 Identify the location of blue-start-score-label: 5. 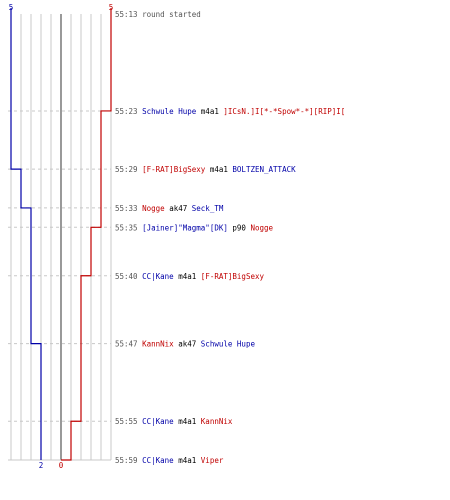
(11, 7).